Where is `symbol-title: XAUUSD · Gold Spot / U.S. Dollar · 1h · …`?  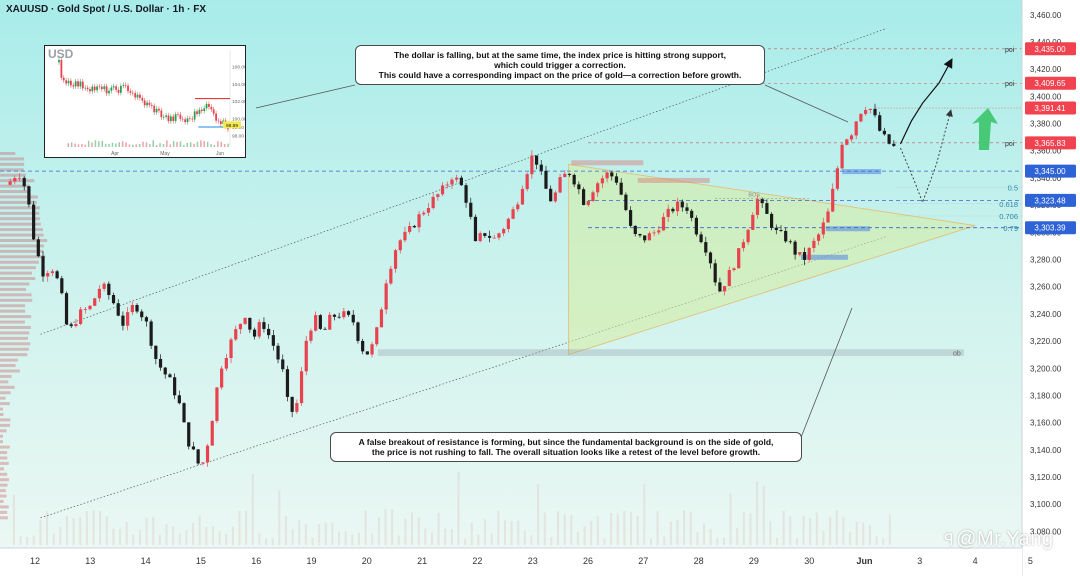 symbol-title: XAUUSD · Gold Spot / U.S. Dollar · 1h · … is located at coordinates (106, 9).